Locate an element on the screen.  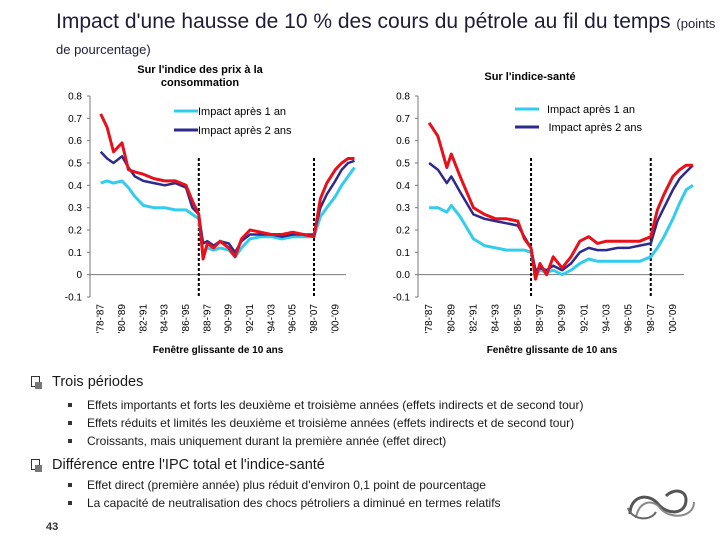
title-sub: (points de pourcentage) is located at coordinates (386, 36).